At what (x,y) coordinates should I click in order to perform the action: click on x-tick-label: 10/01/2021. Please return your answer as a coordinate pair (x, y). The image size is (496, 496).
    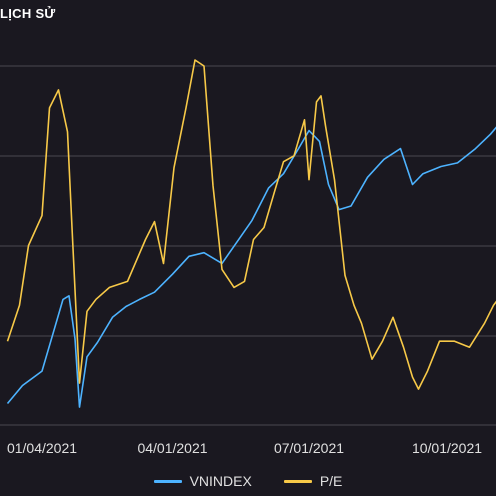
    Looking at the image, I should click on (447, 448).